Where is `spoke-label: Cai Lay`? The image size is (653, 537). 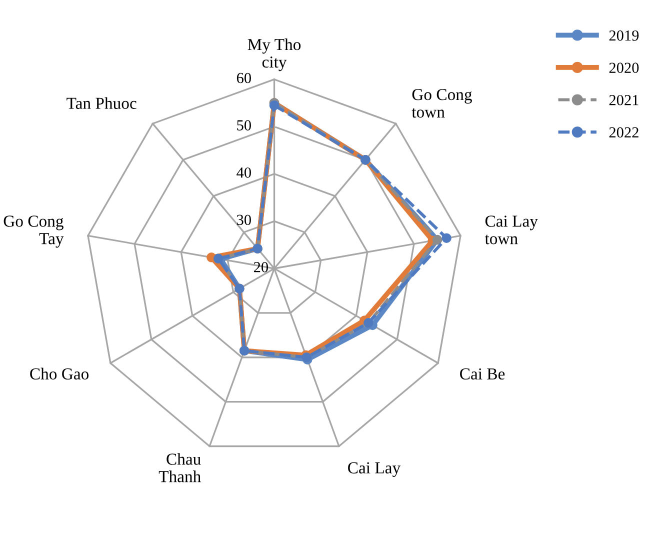 spoke-label: Cai Lay is located at coordinates (374, 469).